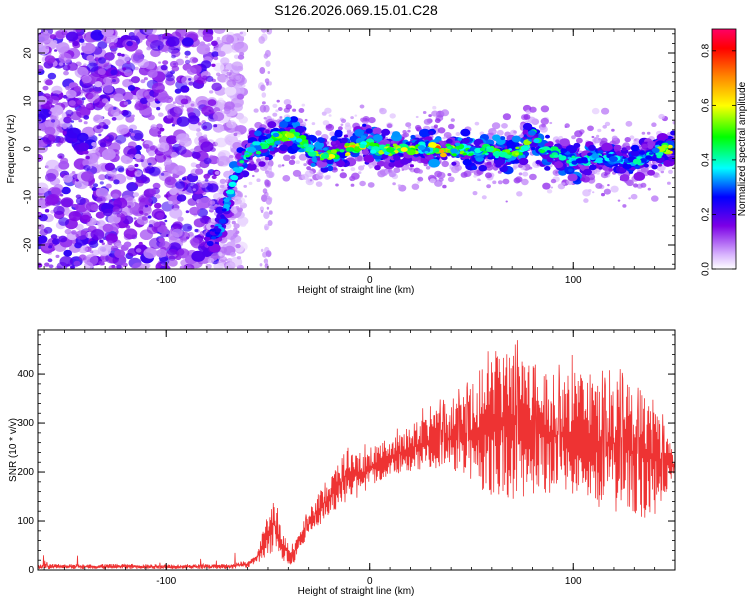  I want to click on colorbar-ticks: 0.0 0.2 0.4 0.6 0.8, so click(718, 159).